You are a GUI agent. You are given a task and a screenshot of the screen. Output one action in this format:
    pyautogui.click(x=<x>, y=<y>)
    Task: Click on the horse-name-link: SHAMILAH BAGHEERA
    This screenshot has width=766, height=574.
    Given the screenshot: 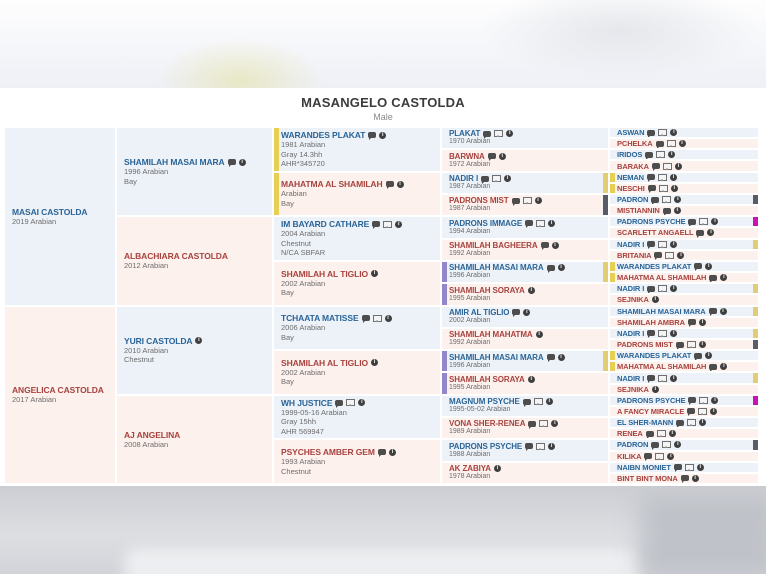 What is the action you would take?
    pyautogui.click(x=493, y=245)
    